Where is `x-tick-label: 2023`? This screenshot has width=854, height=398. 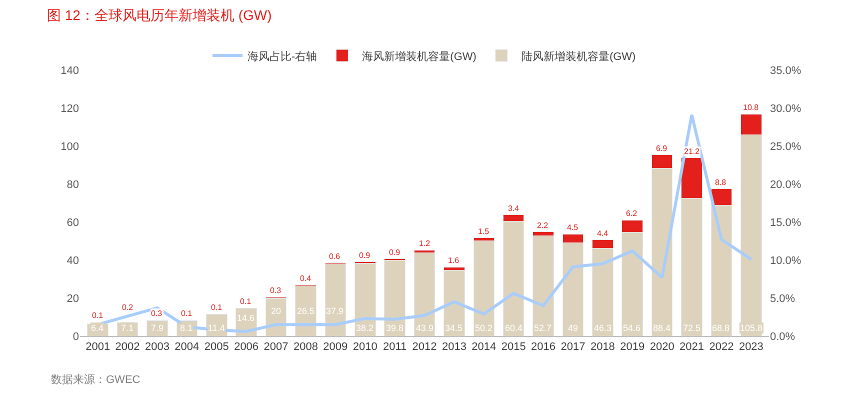 x-tick-label: 2023 is located at coordinates (751, 347).